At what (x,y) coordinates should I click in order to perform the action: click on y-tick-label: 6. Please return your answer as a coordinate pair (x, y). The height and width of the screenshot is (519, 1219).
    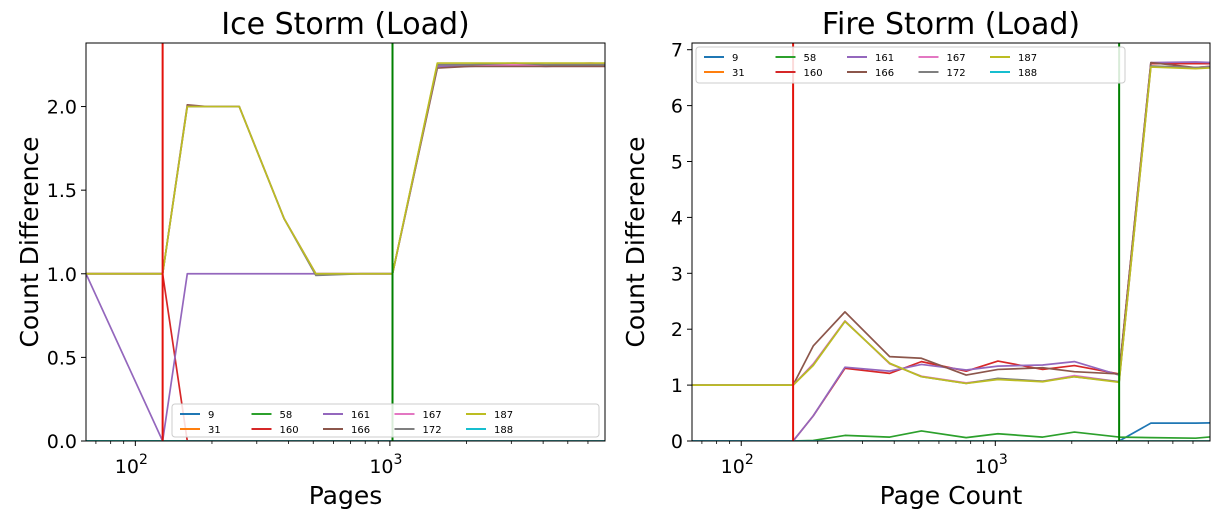
    Looking at the image, I should click on (677, 107).